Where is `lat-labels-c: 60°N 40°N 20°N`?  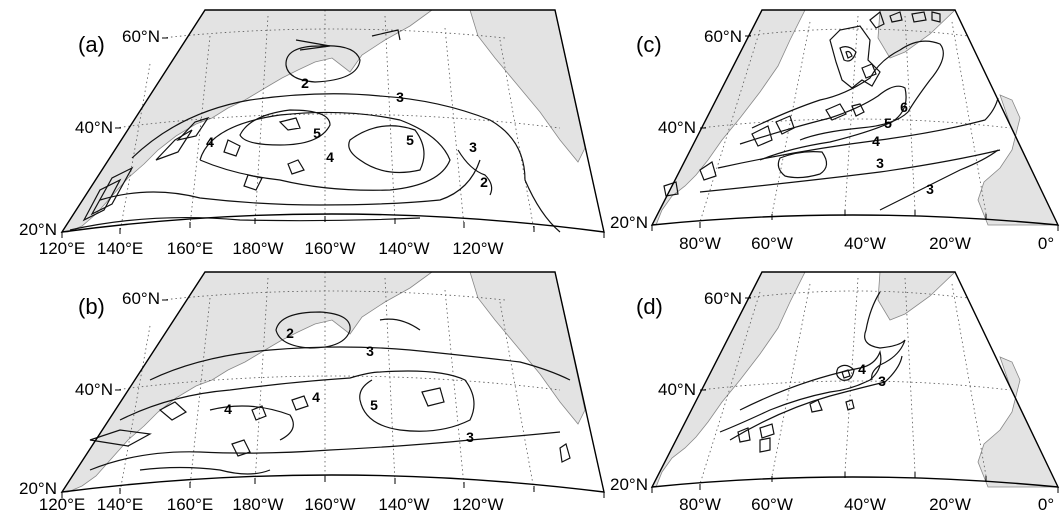 lat-labels-c: 60°N 40°N 20°N is located at coordinates (676, 129).